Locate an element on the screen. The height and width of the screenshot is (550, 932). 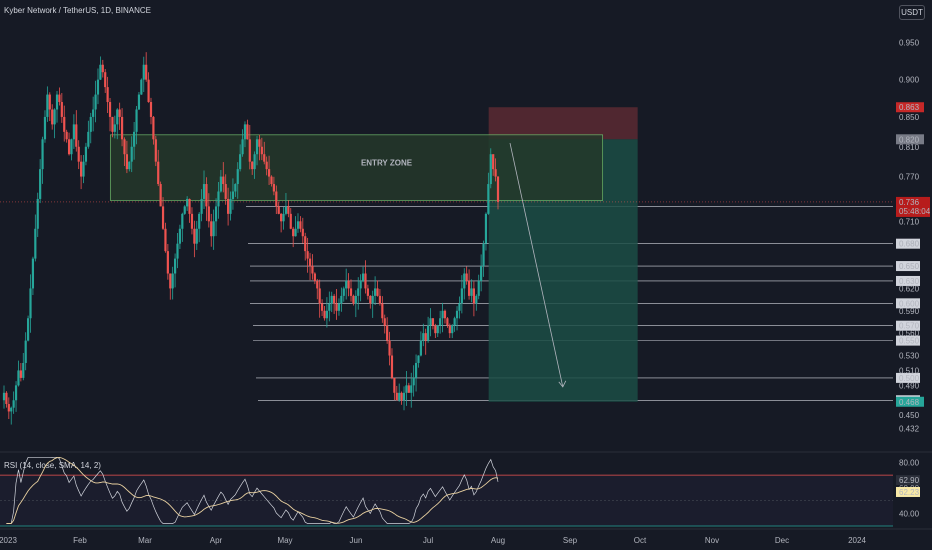
entry-price-tag-bg is located at coordinates (910, 139).